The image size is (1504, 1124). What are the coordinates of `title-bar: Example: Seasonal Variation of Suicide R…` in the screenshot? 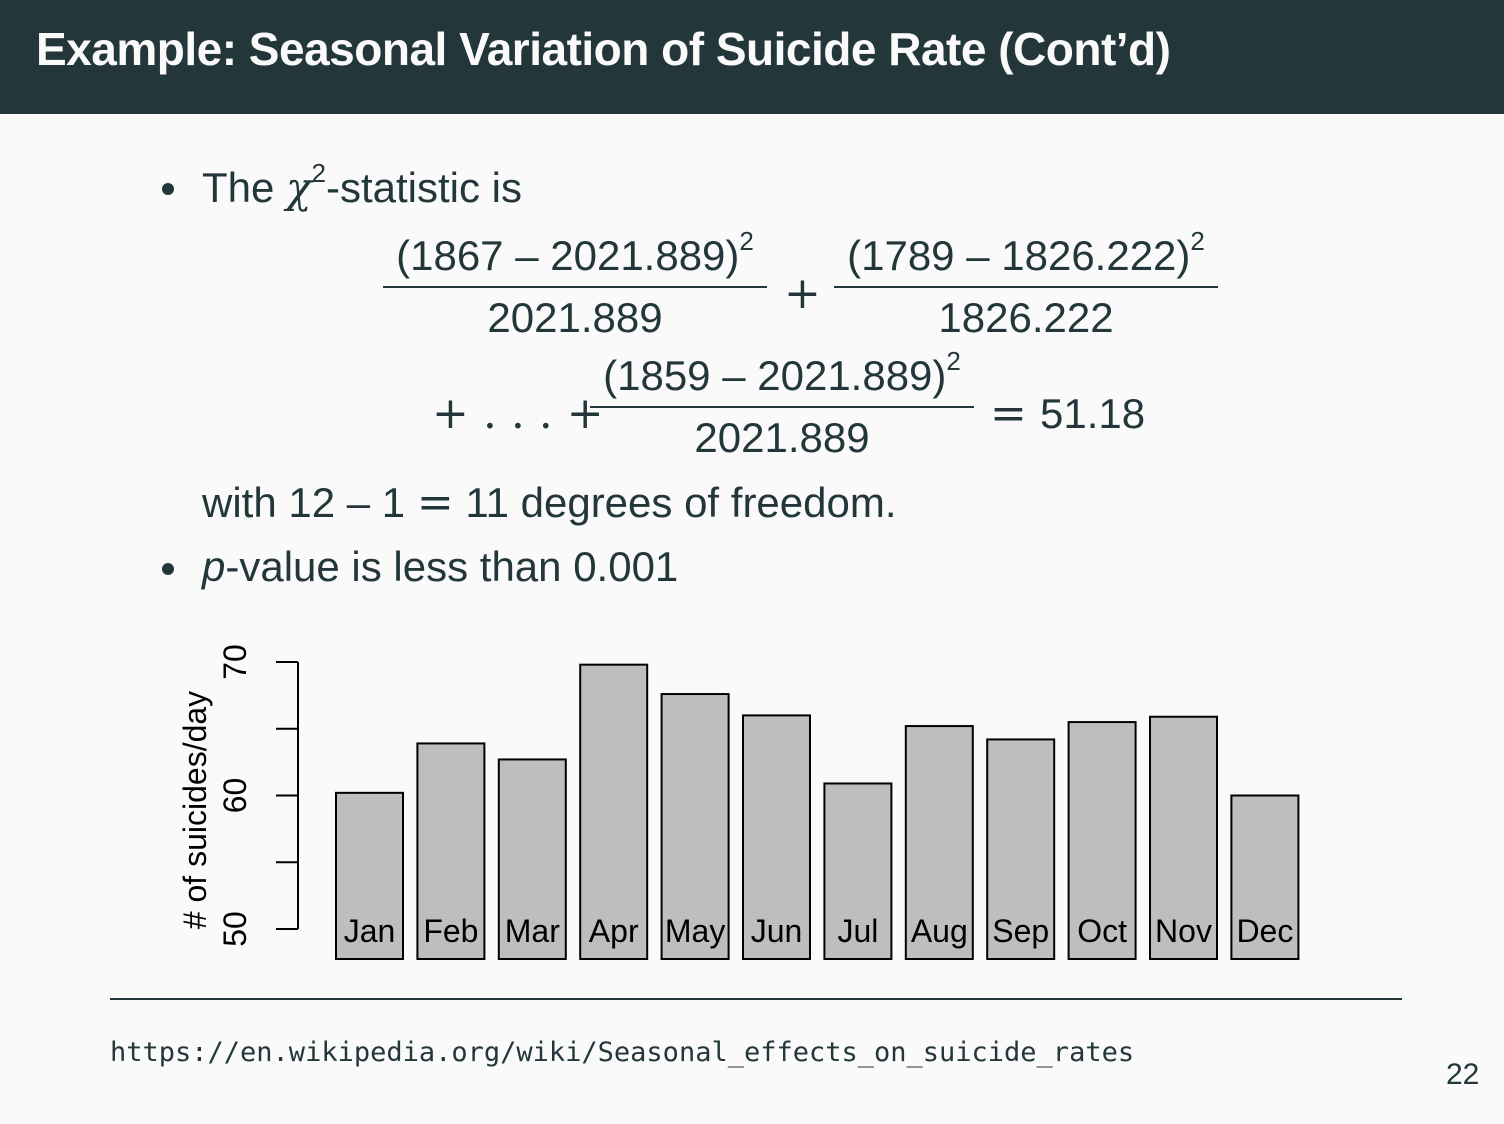 It's located at (752, 57).